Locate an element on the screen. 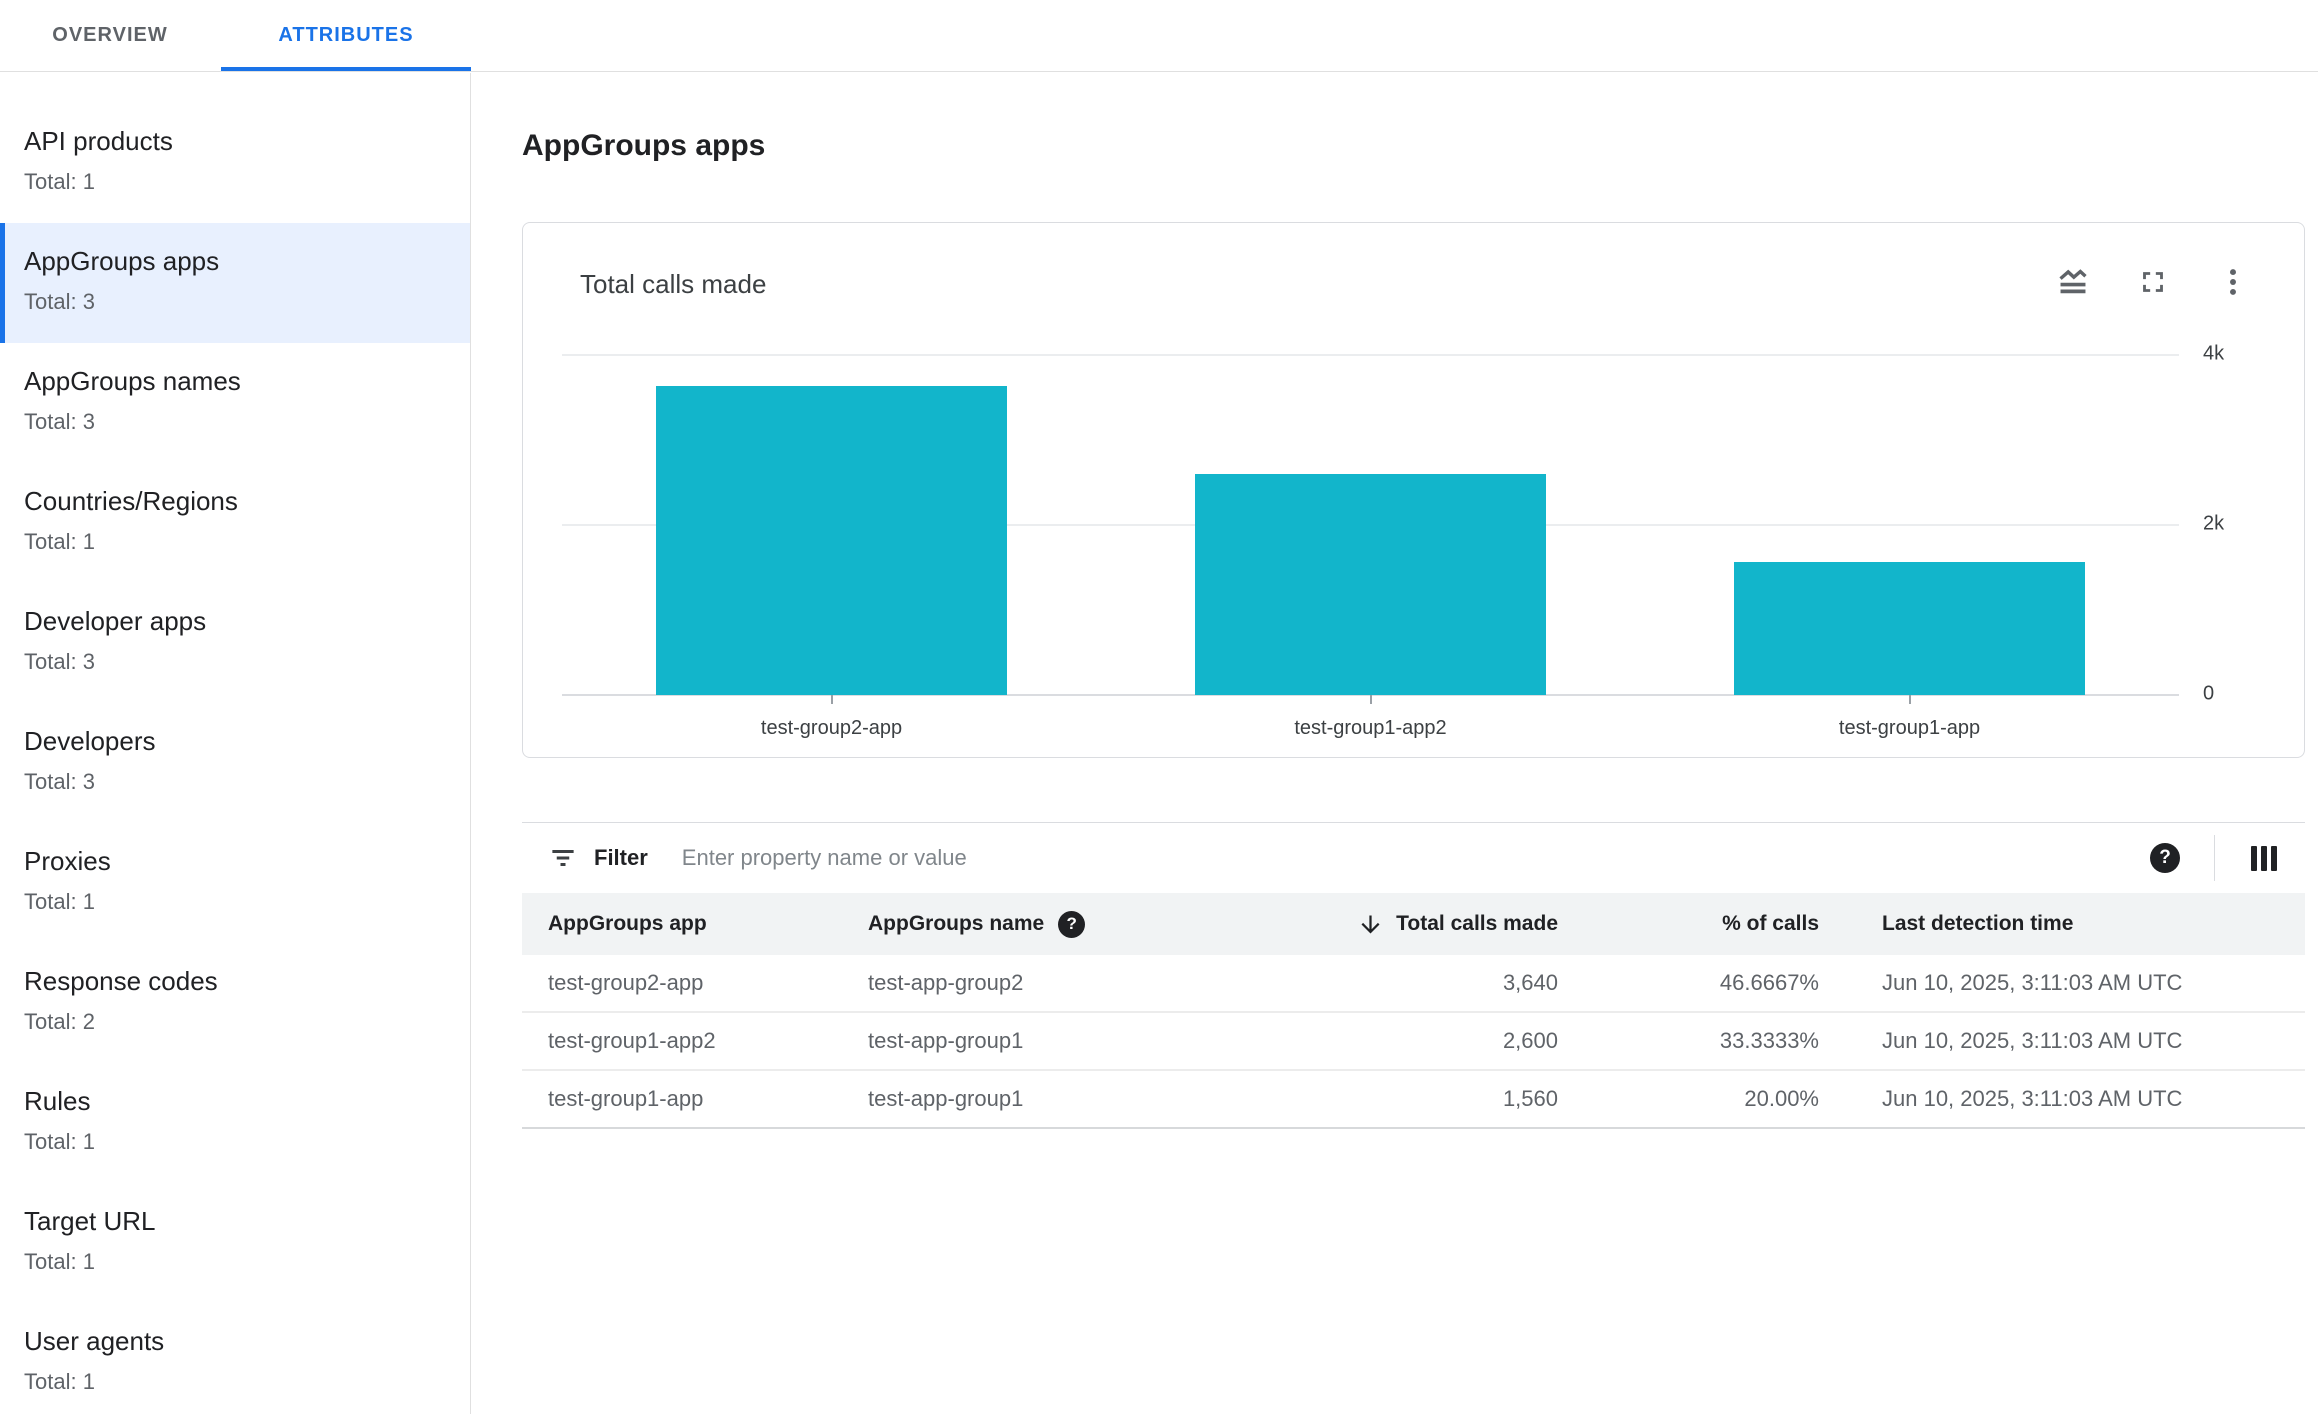 The image size is (2318, 1414). y-axis-label: 4k is located at coordinates (2214, 353).